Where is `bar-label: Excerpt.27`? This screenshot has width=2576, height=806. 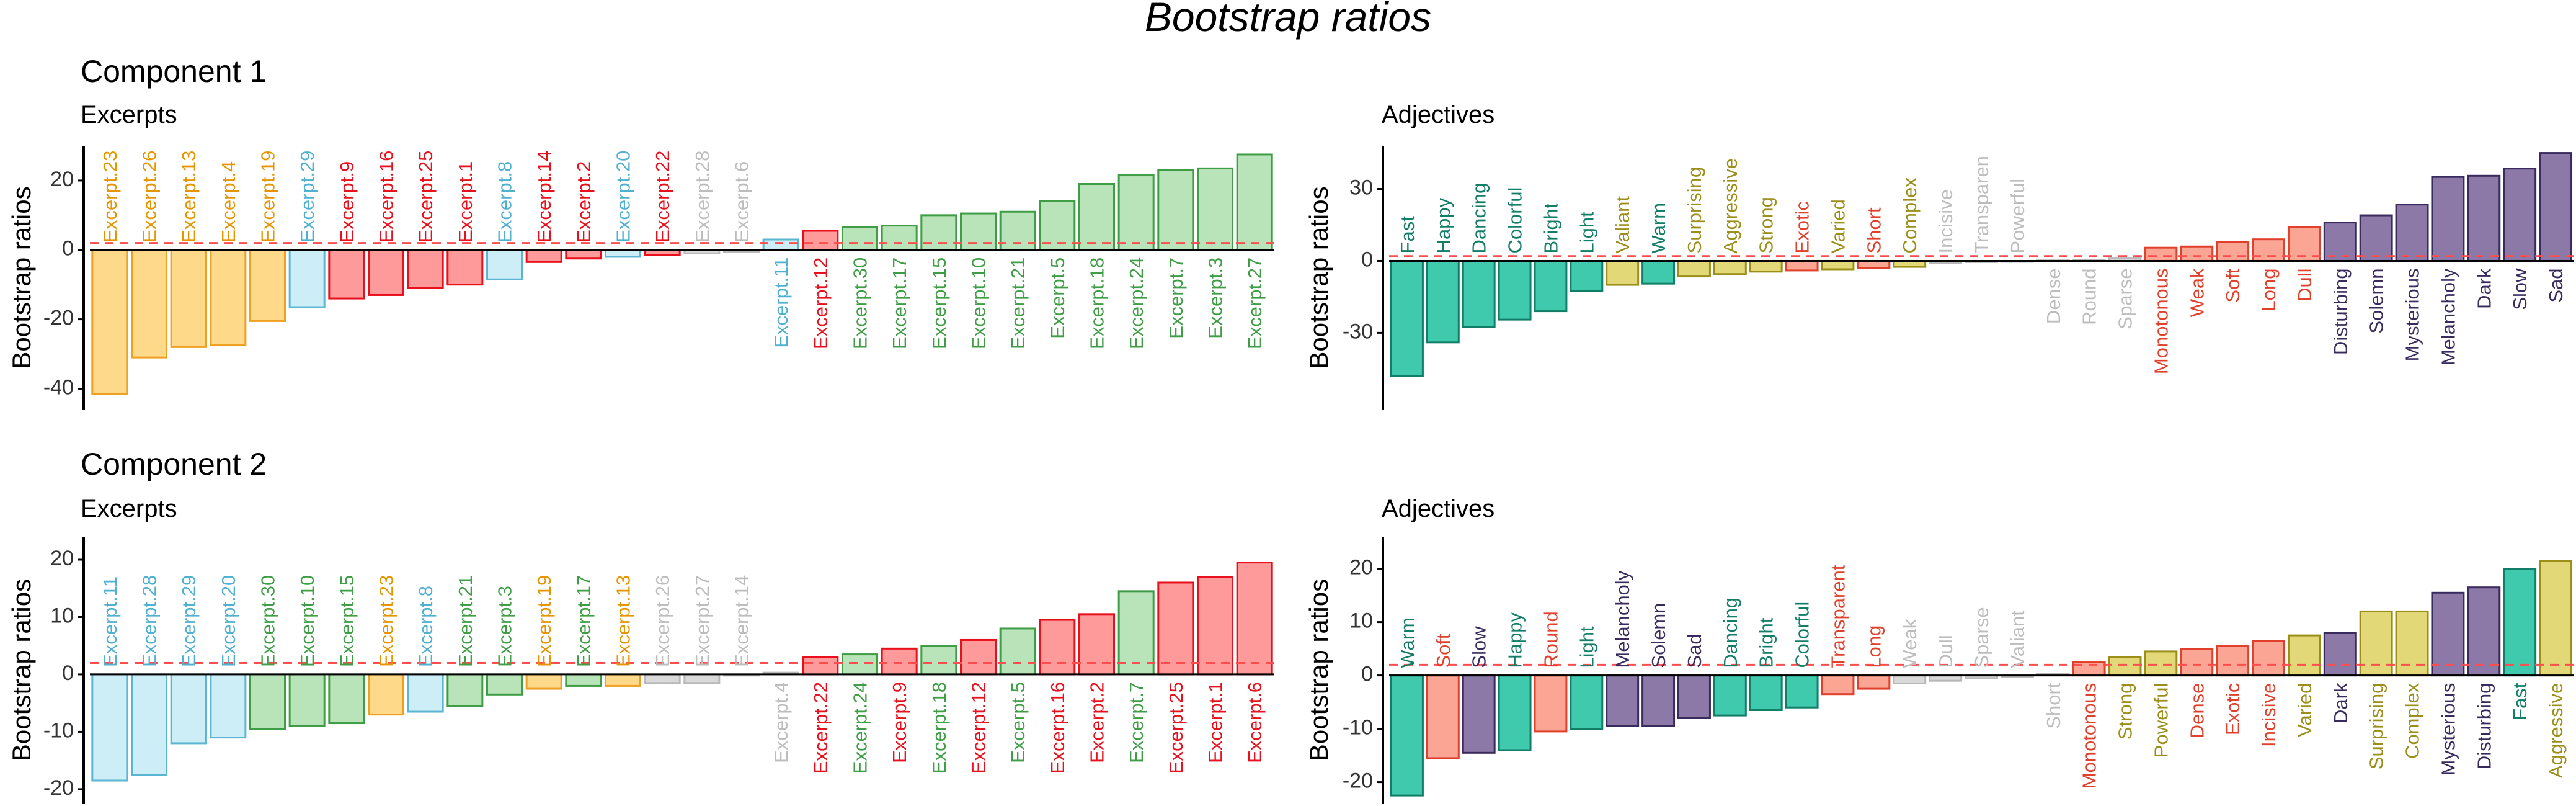 bar-label: Excerpt.27 is located at coordinates (702, 621).